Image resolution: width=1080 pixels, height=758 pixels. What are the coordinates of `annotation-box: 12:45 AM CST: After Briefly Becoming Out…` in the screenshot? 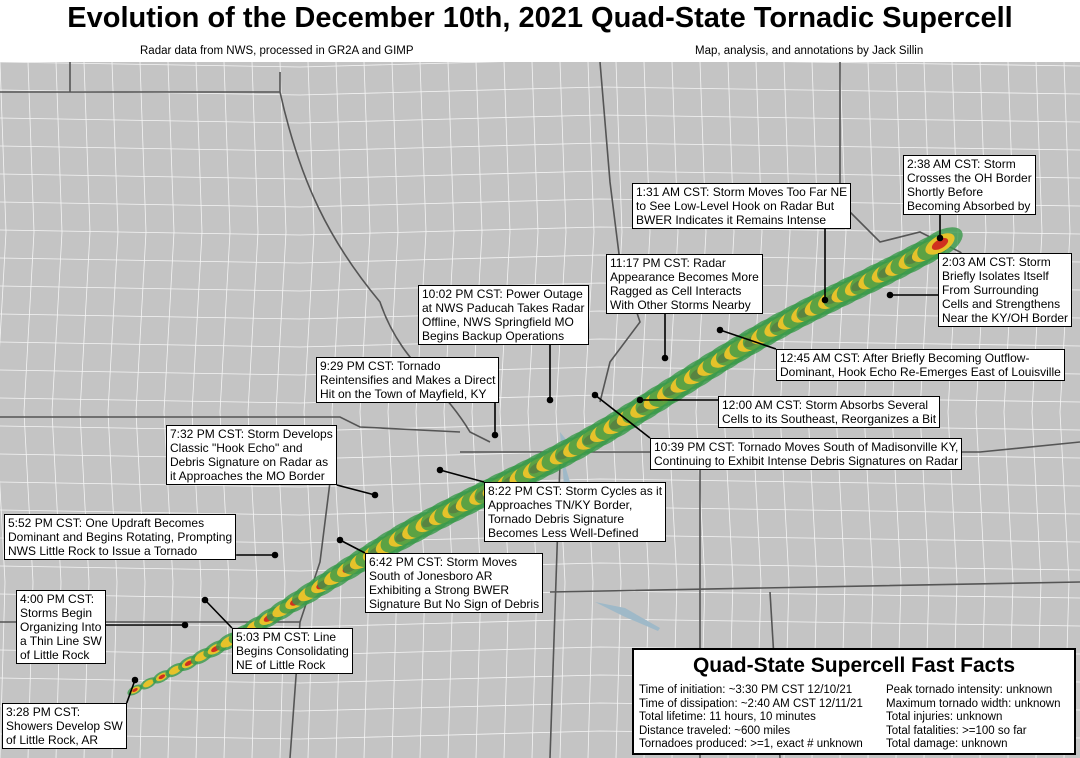 It's located at (920, 365).